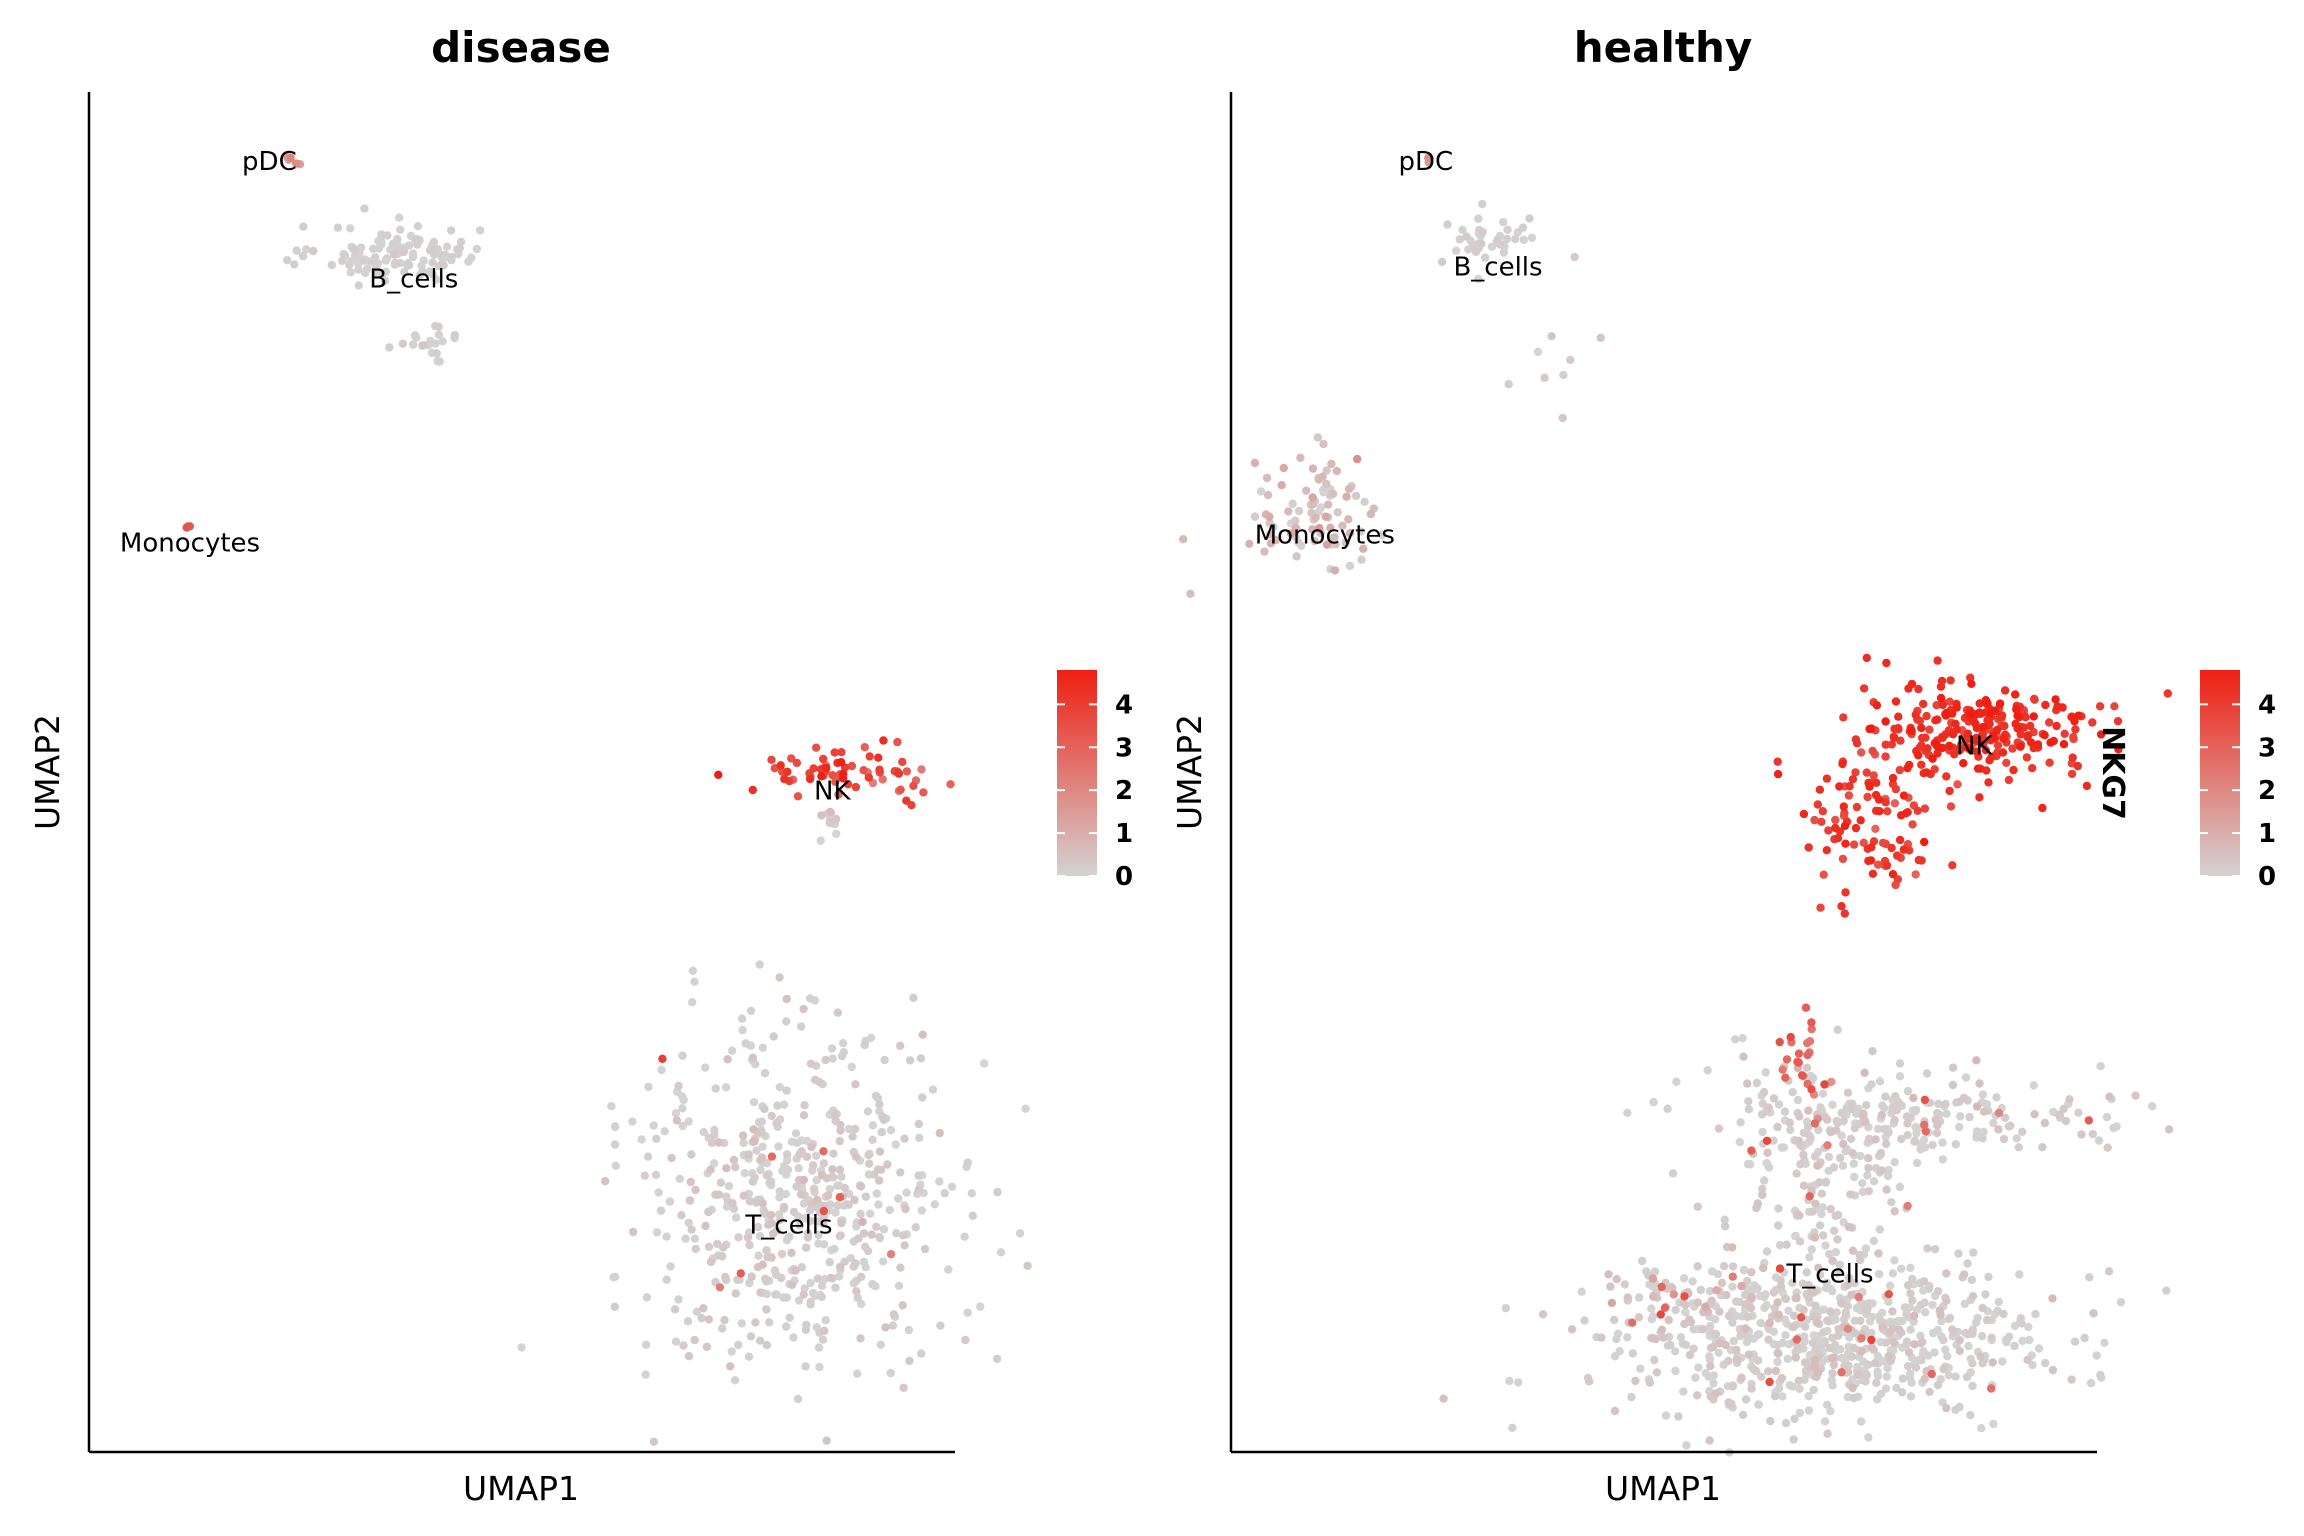 This screenshot has width=2304, height=1536. Describe the element at coordinates (1124, 791) in the screenshot. I see `colorbar-tick-label: 2` at that location.